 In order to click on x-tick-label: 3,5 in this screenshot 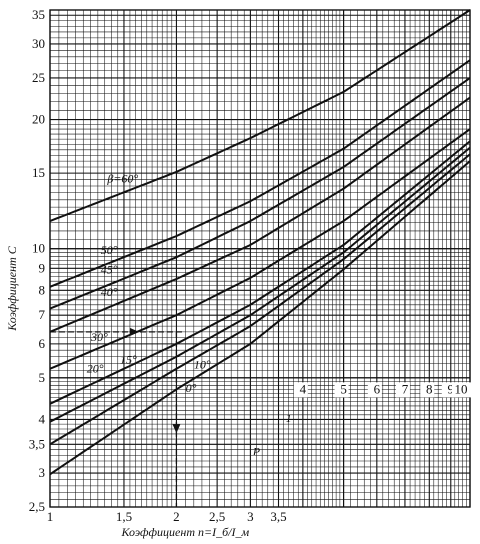, I will do `click(278, 516)`.